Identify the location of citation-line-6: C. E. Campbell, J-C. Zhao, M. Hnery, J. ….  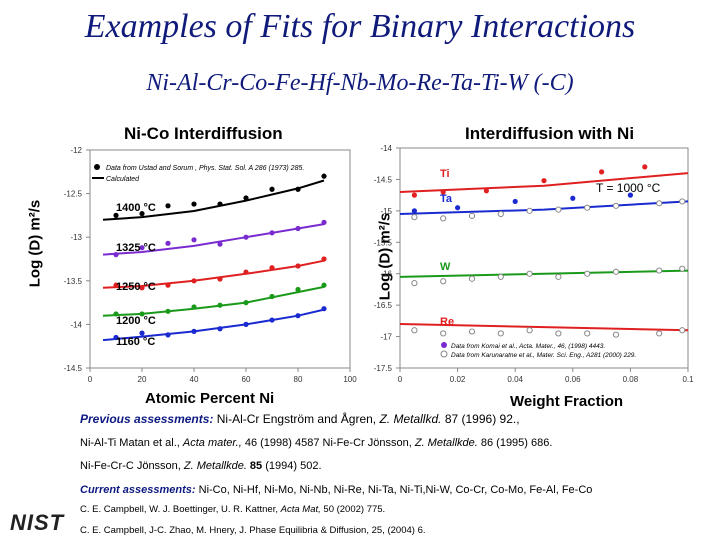
(253, 530).